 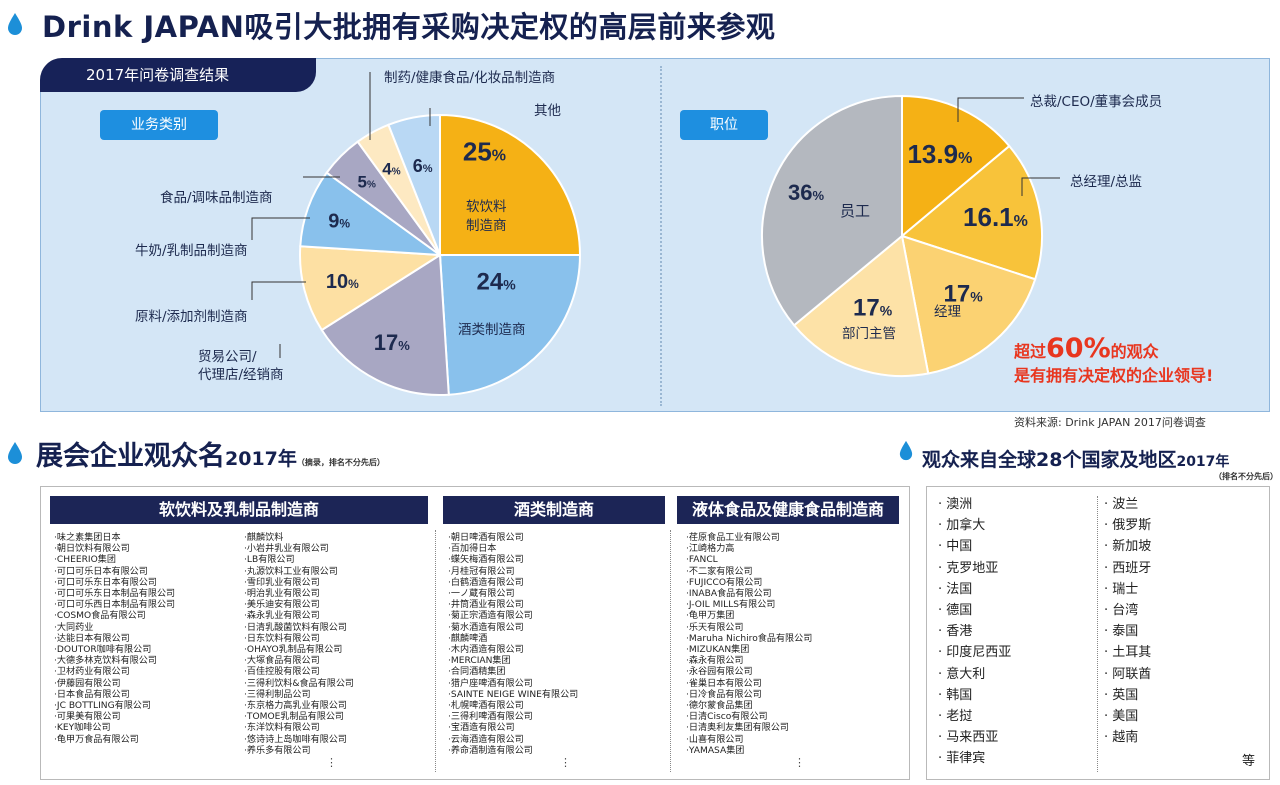 What do you see at coordinates (299, 740) in the screenshot?
I see `company-item: 悠诗诗上岛咖啡有限公司` at bounding box center [299, 740].